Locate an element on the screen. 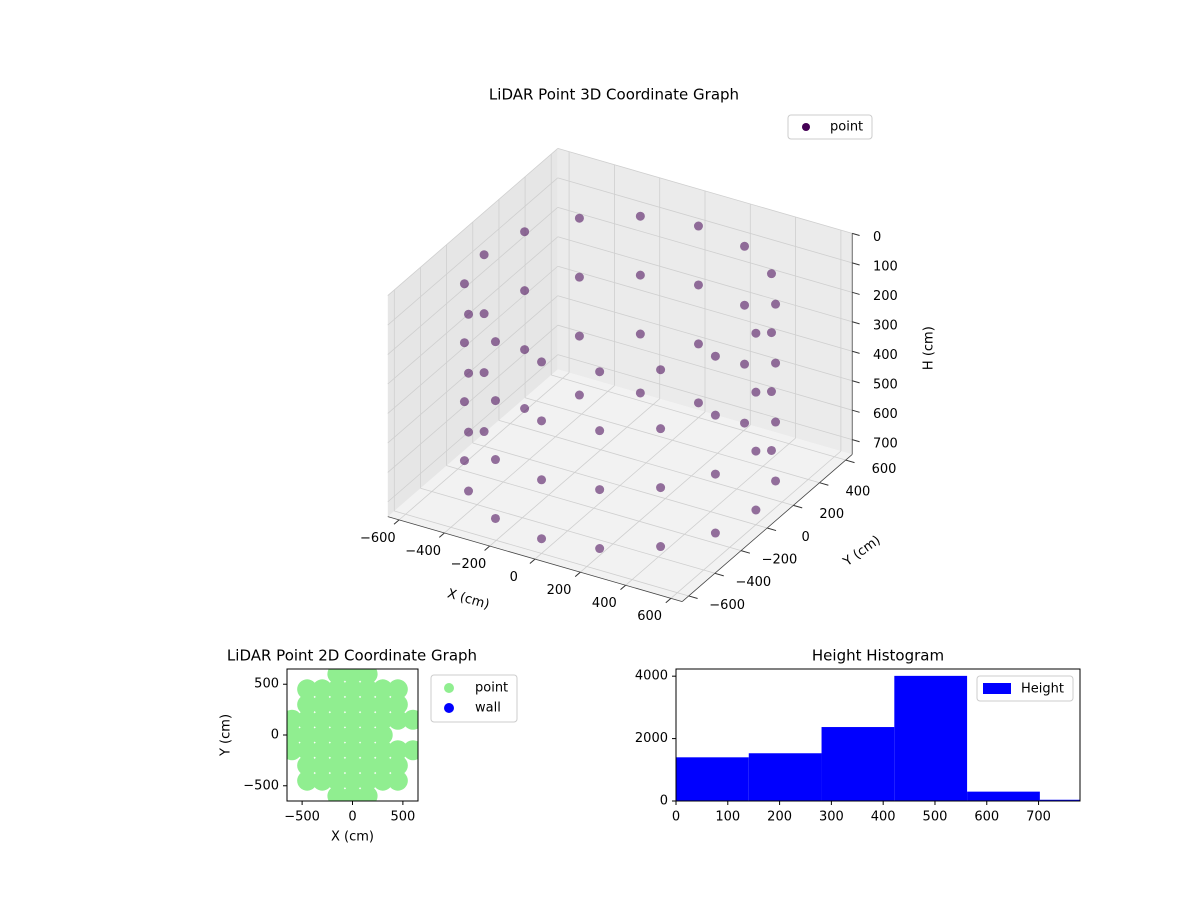 The height and width of the screenshot is (900, 1200). legend-marker is located at coordinates (449, 708).